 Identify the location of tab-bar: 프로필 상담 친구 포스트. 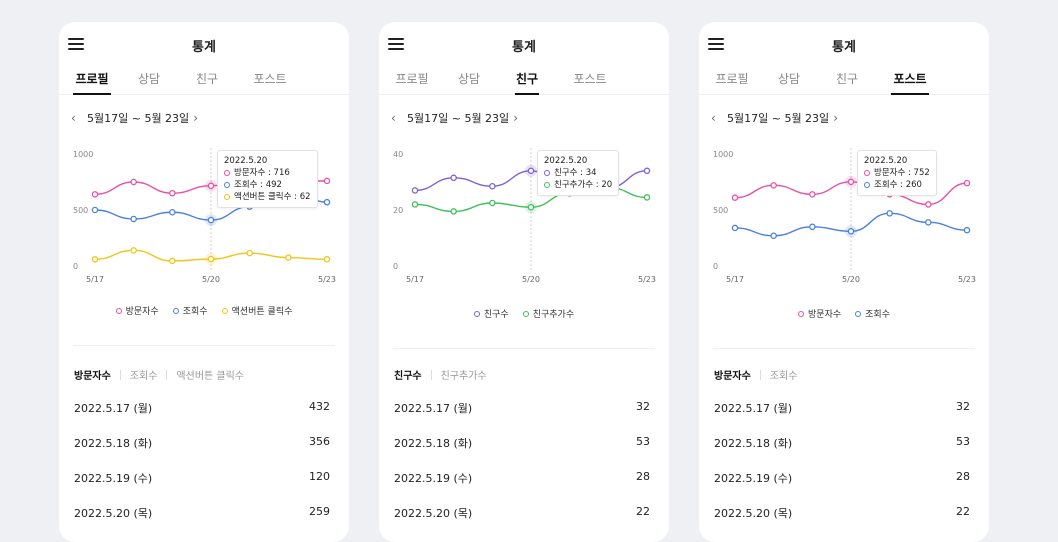
(204, 80).